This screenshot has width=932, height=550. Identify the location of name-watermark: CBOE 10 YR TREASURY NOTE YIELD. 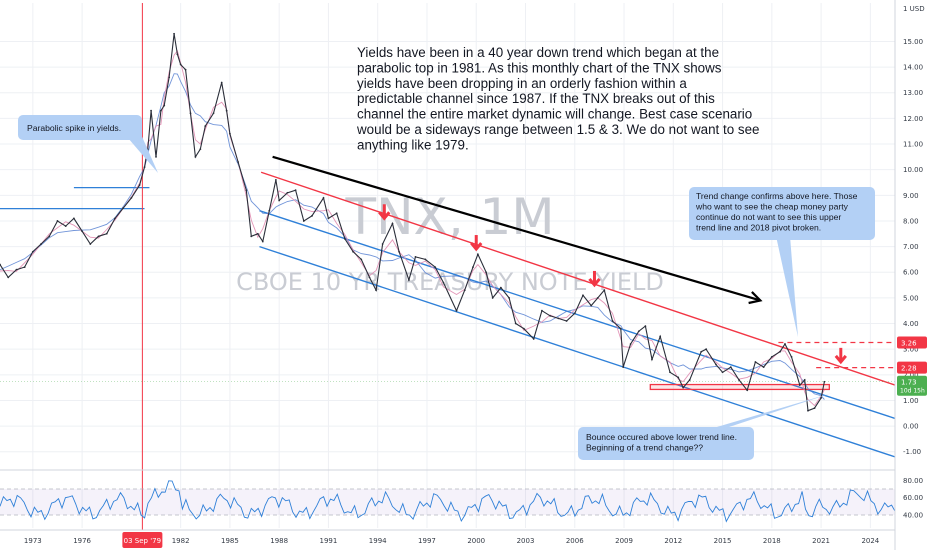
(450, 282).